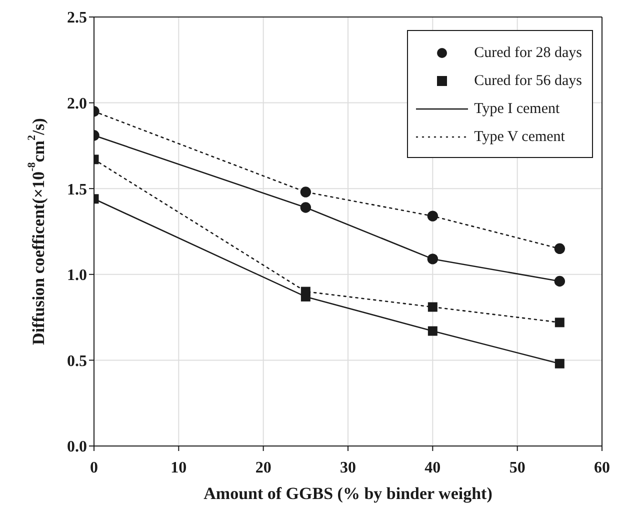 The height and width of the screenshot is (515, 625). I want to click on x-tick-label: 10, so click(178, 467).